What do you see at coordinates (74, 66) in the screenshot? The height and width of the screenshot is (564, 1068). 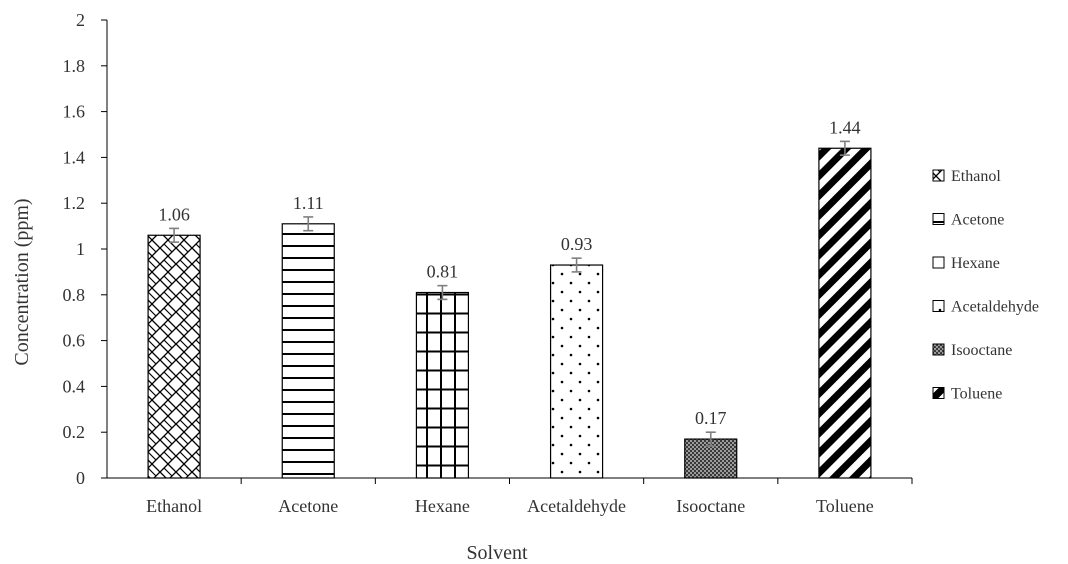 I see `y-tick-label: 1.8` at bounding box center [74, 66].